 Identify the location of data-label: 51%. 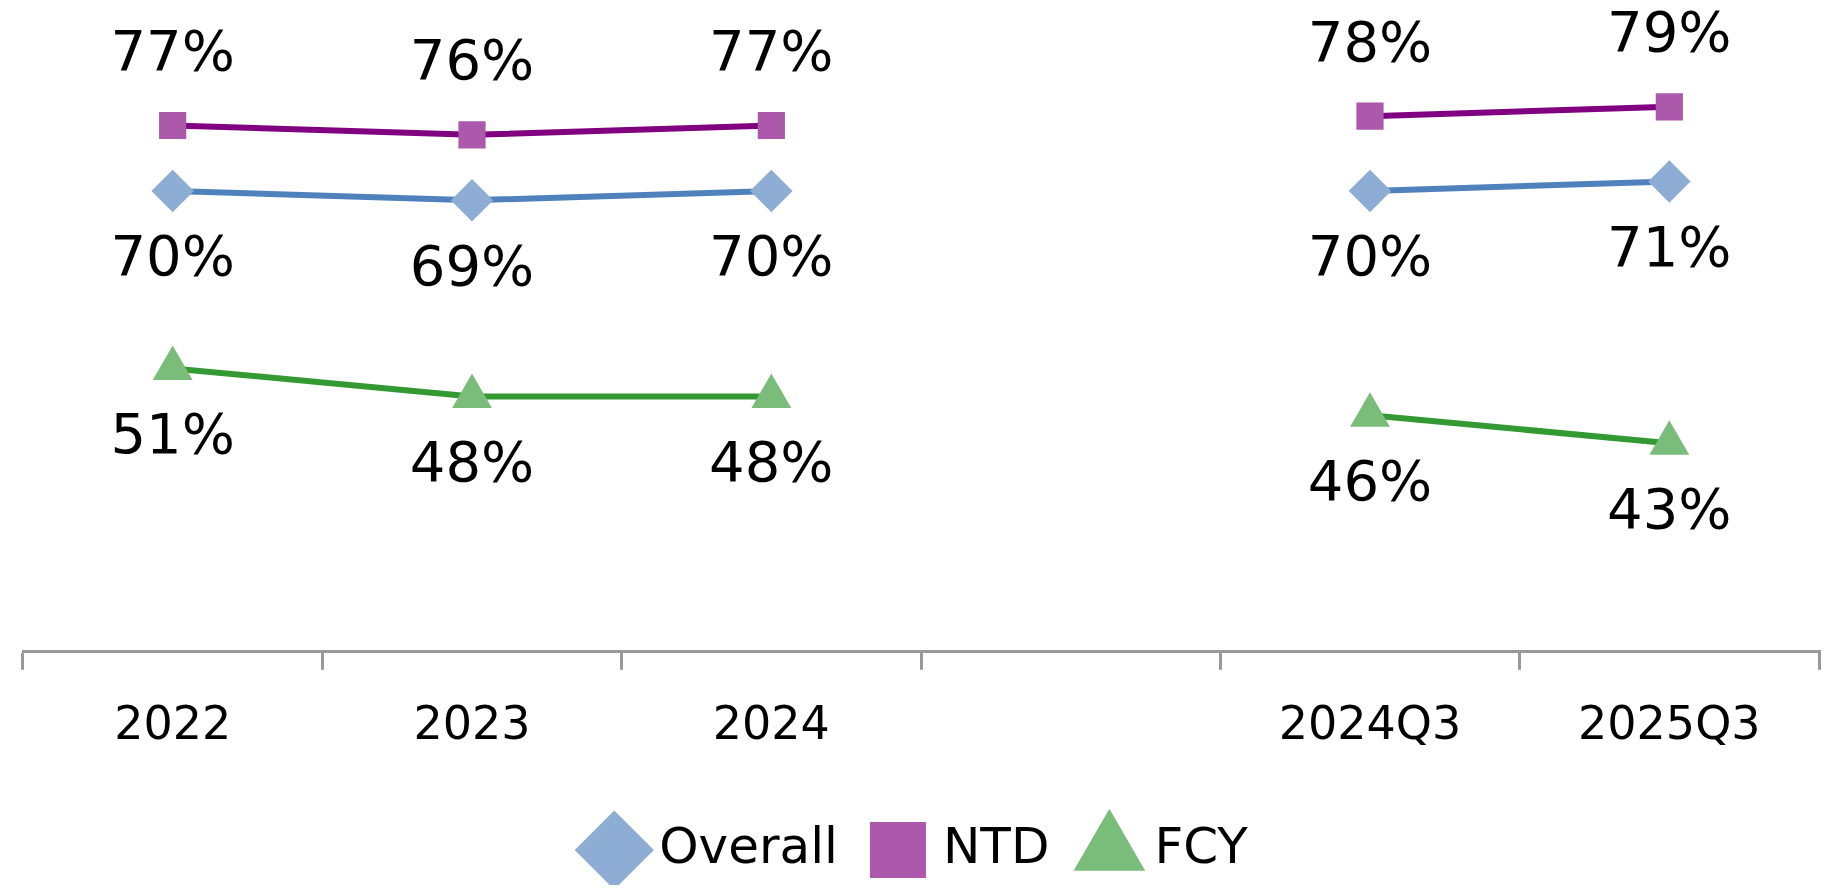
(172, 434).